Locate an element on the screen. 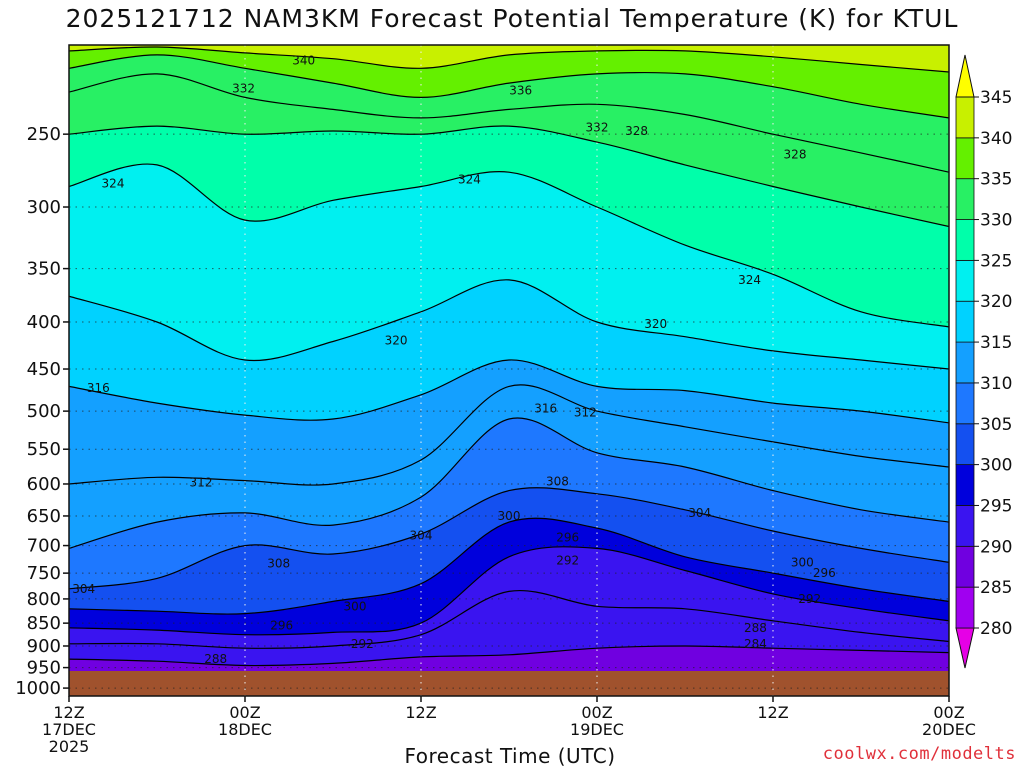 This screenshot has height=768, width=1024. colorbar-label: 325 is located at coordinates (996, 261).